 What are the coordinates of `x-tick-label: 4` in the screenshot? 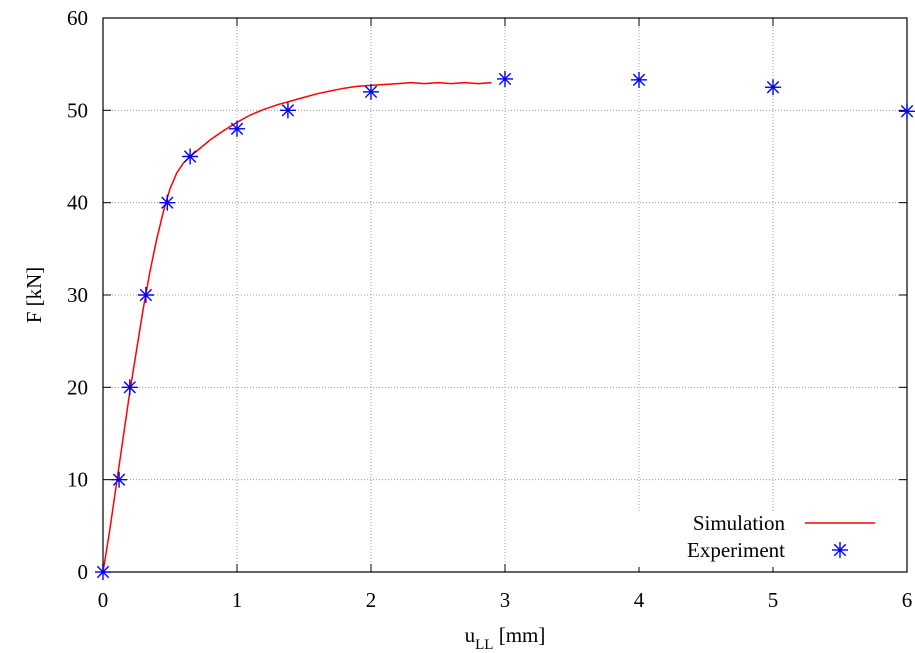 It's located at (639, 600).